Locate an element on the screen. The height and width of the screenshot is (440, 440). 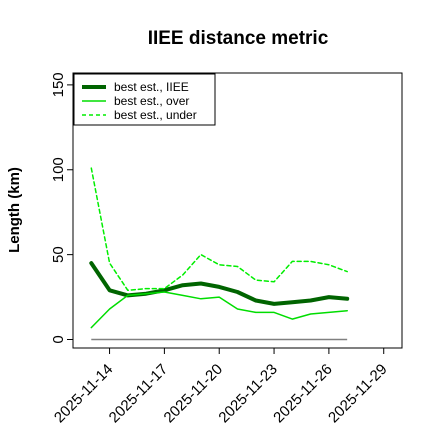
y-tick-label: 100 is located at coordinates (58, 169).